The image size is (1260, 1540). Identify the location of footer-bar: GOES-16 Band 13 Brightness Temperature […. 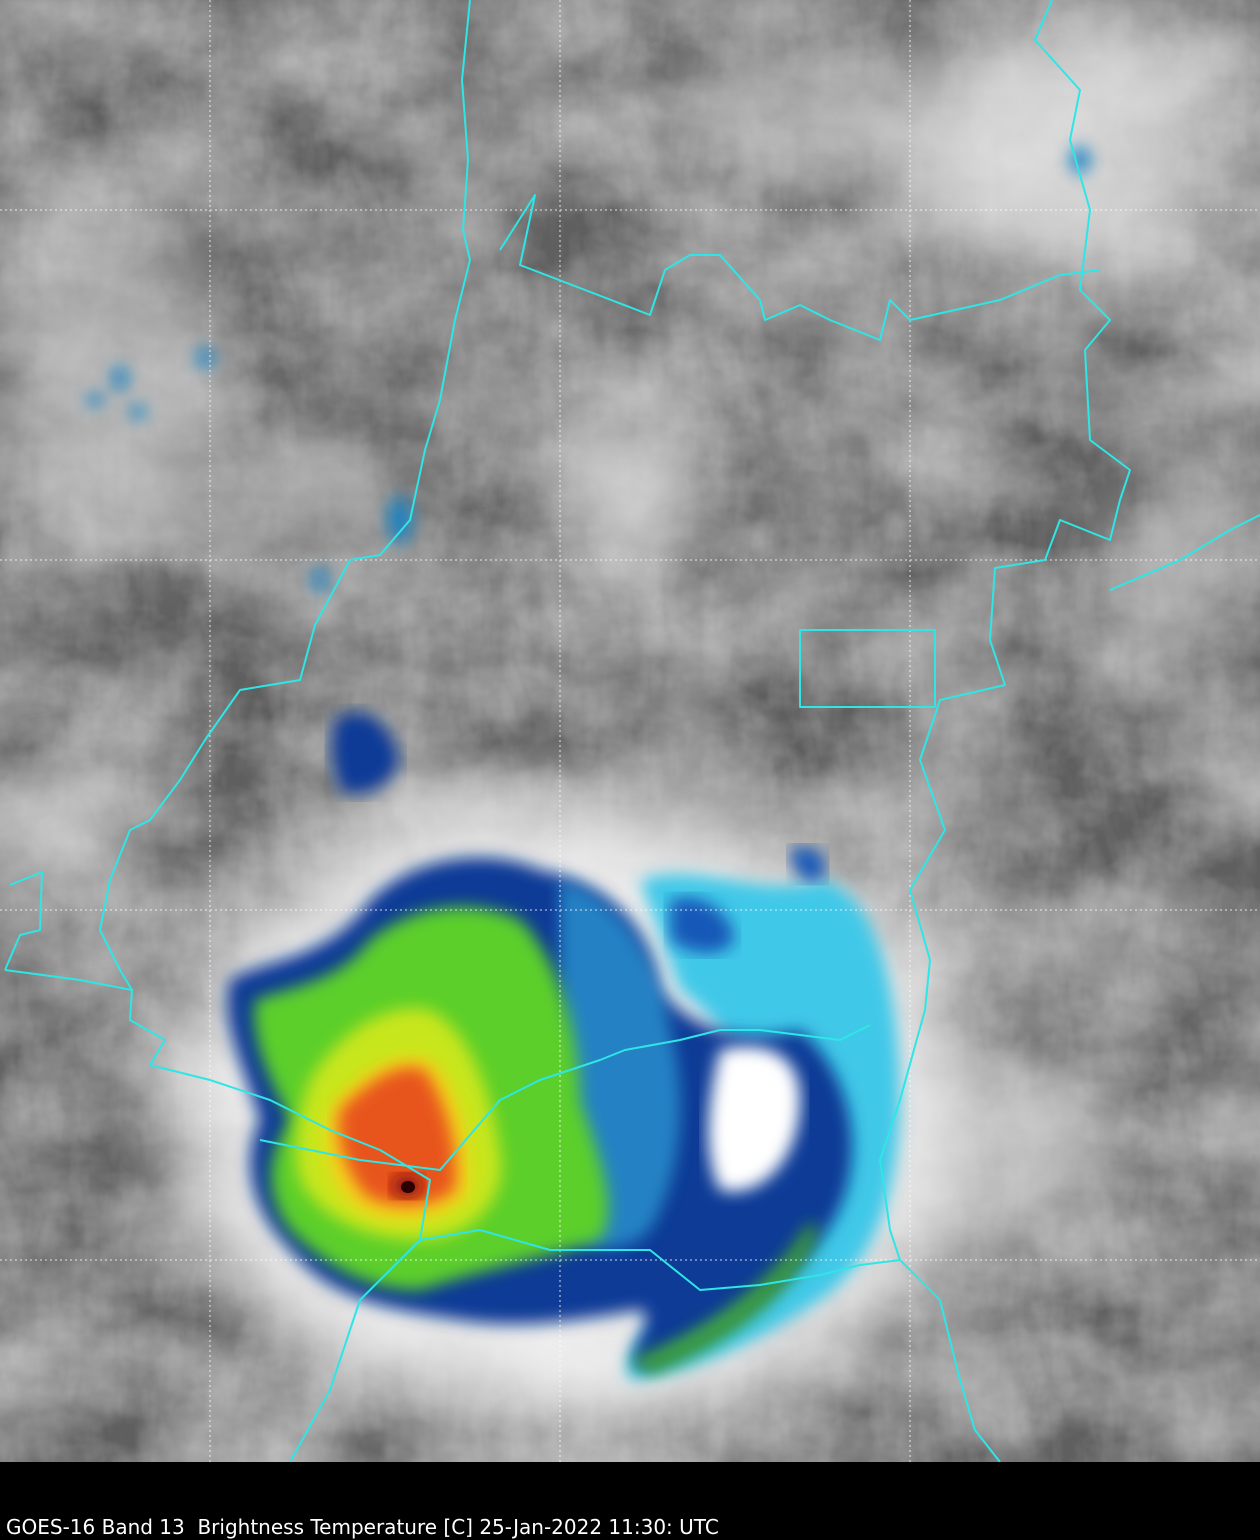
(630, 1501).